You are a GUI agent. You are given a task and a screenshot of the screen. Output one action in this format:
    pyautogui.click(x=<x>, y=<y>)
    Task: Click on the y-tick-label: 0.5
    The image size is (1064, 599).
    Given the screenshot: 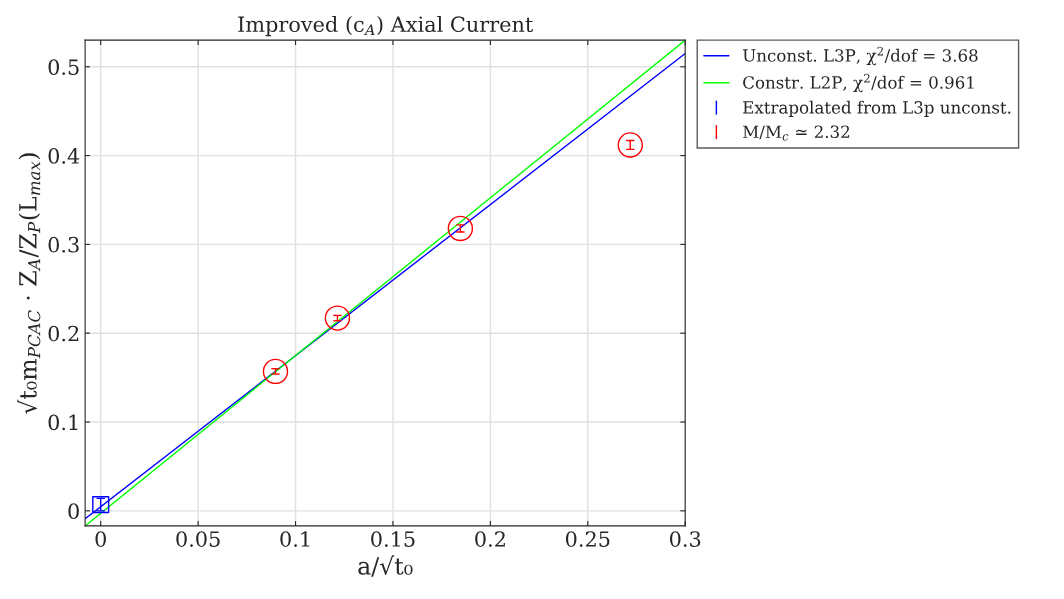 What is the action you would take?
    pyautogui.click(x=63, y=67)
    